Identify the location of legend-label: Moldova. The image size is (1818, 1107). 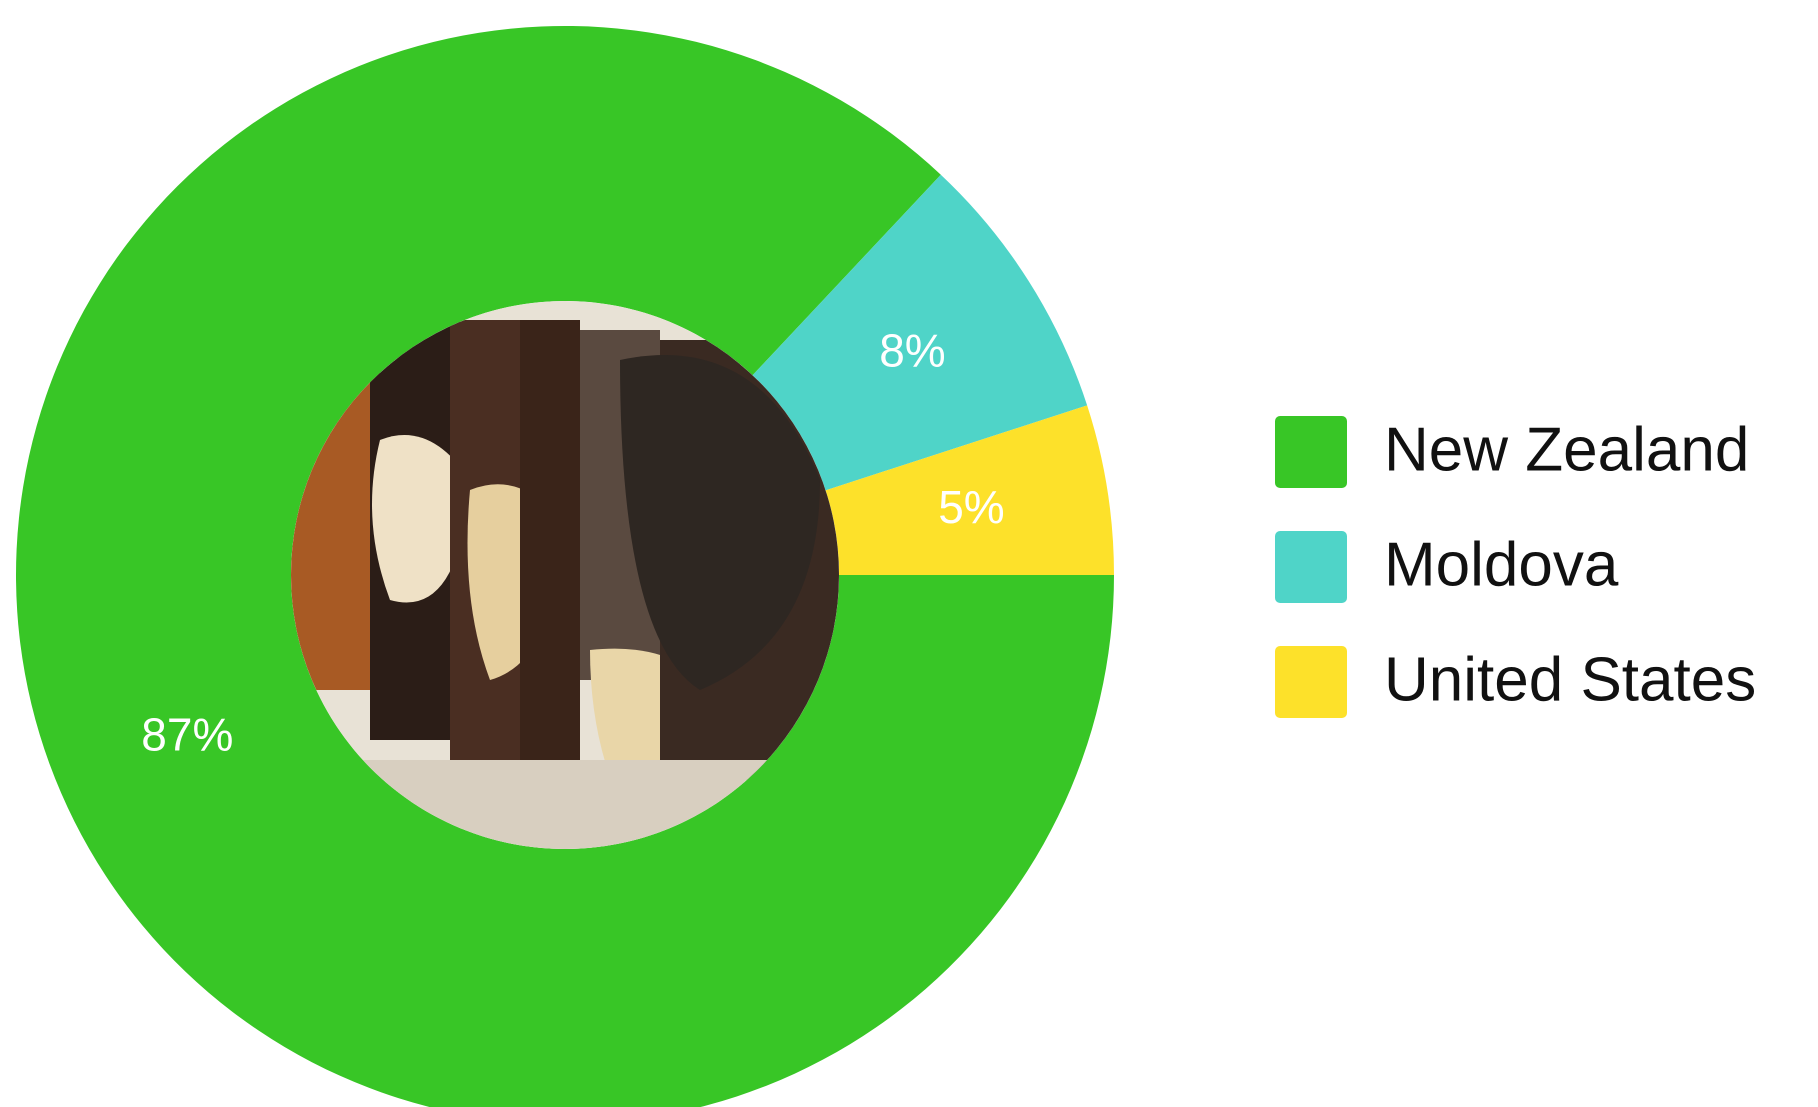
(1501, 564).